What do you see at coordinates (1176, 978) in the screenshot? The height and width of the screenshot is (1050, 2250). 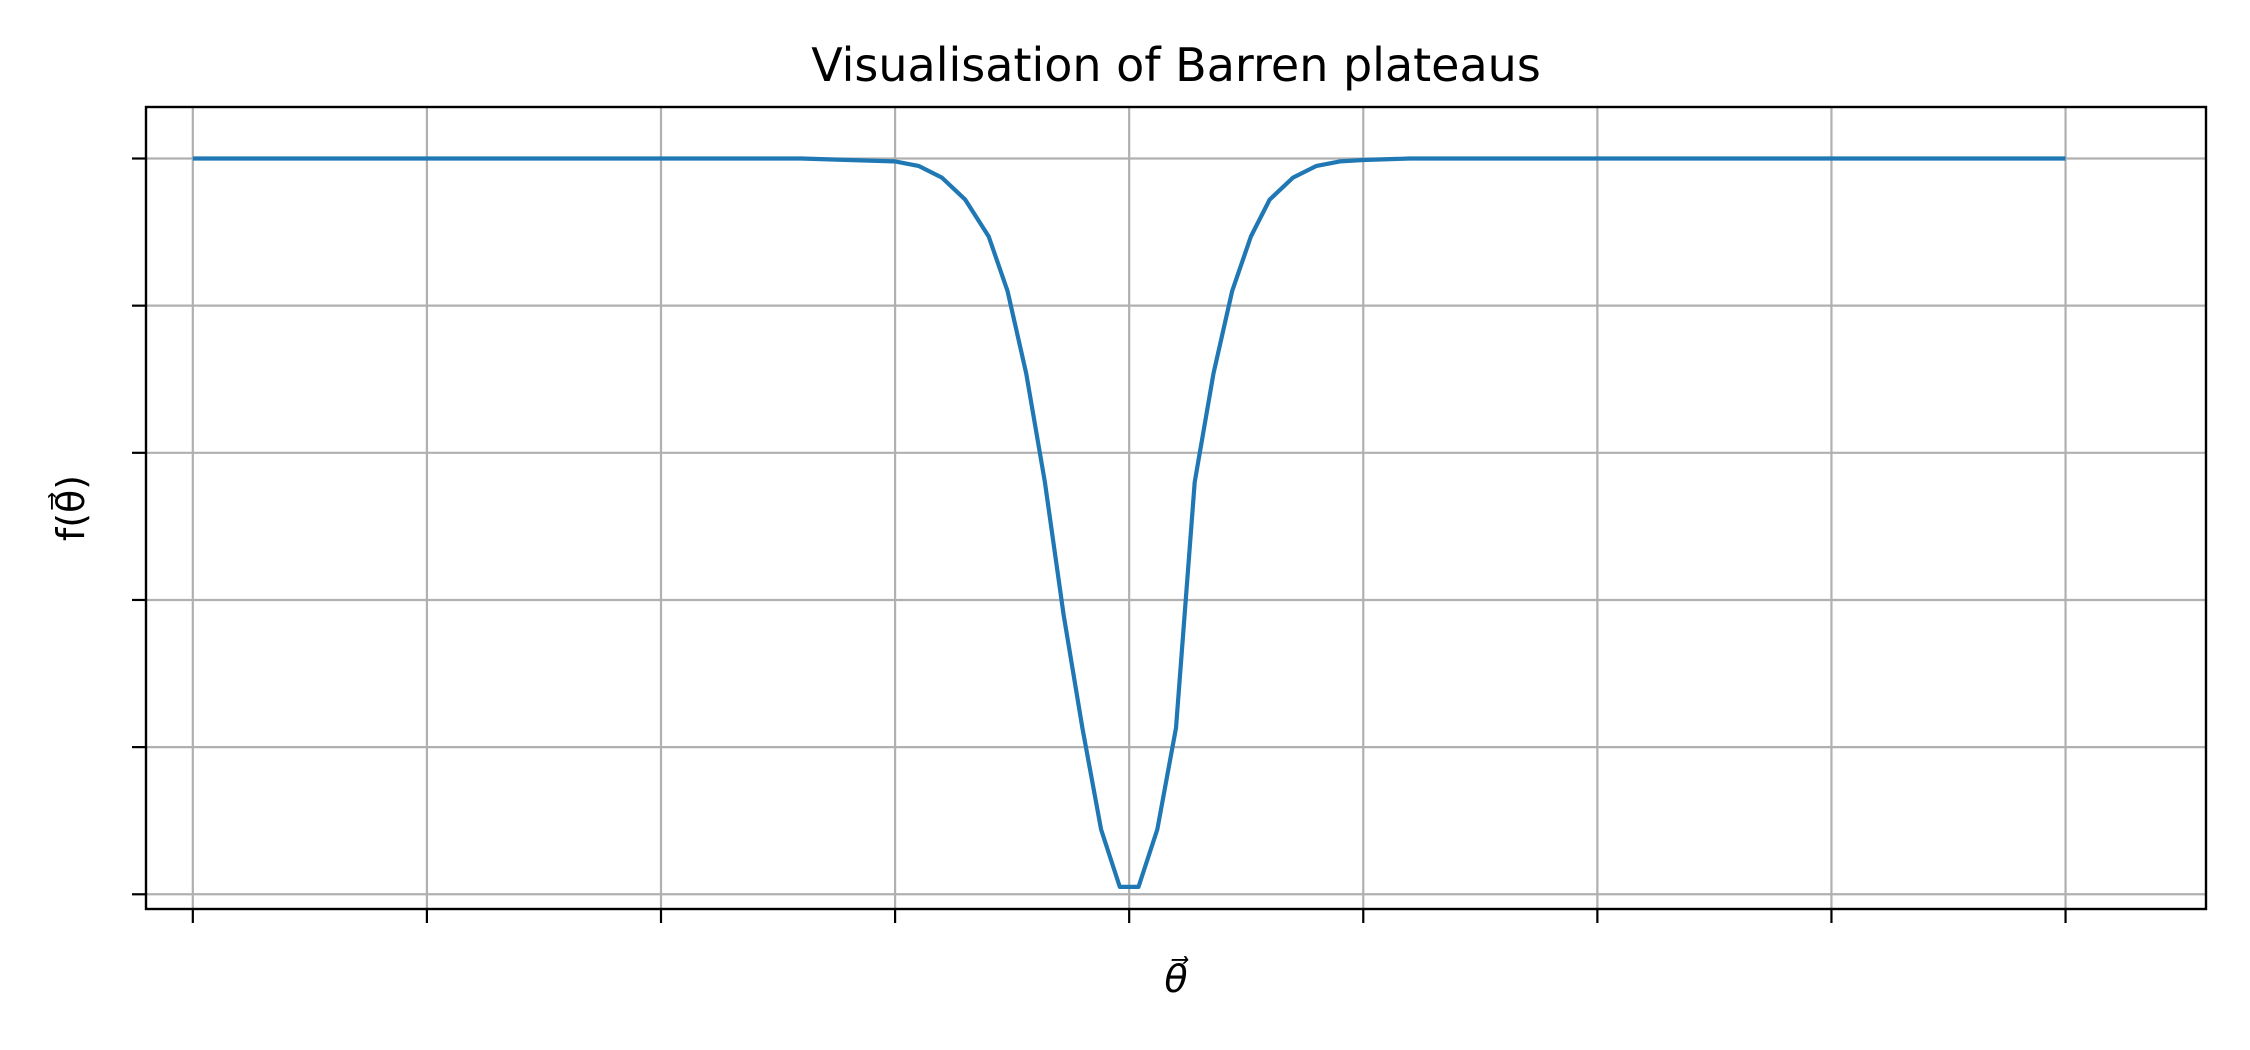 I see `x-axis-label: θ⃗` at bounding box center [1176, 978].